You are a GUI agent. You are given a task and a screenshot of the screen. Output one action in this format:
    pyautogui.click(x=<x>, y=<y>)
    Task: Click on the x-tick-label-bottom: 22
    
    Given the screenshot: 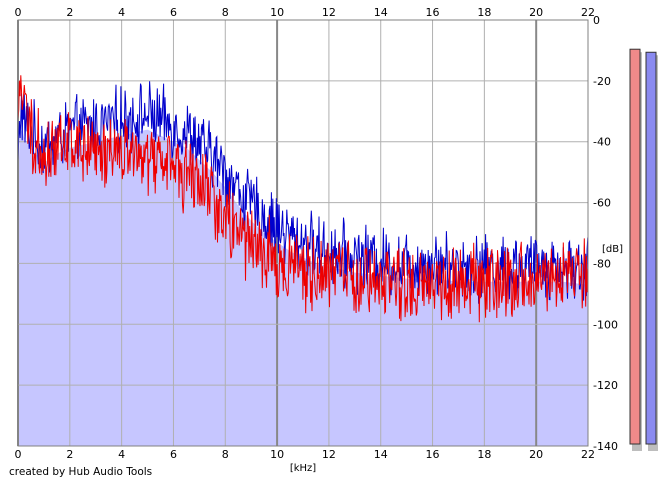 What is the action you would take?
    pyautogui.click(x=588, y=454)
    